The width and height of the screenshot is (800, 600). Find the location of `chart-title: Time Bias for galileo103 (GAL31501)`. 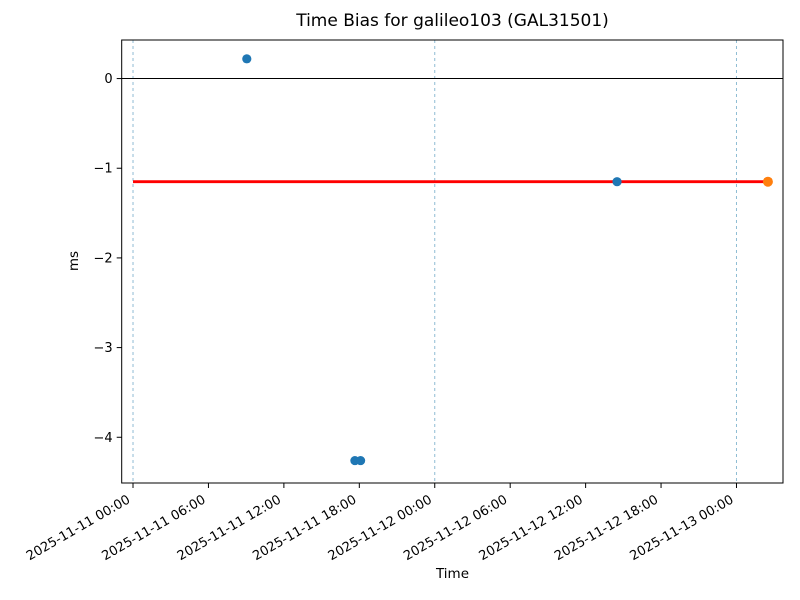

chart-title: Time Bias for galileo103 (GAL31501) is located at coordinates (452, 21).